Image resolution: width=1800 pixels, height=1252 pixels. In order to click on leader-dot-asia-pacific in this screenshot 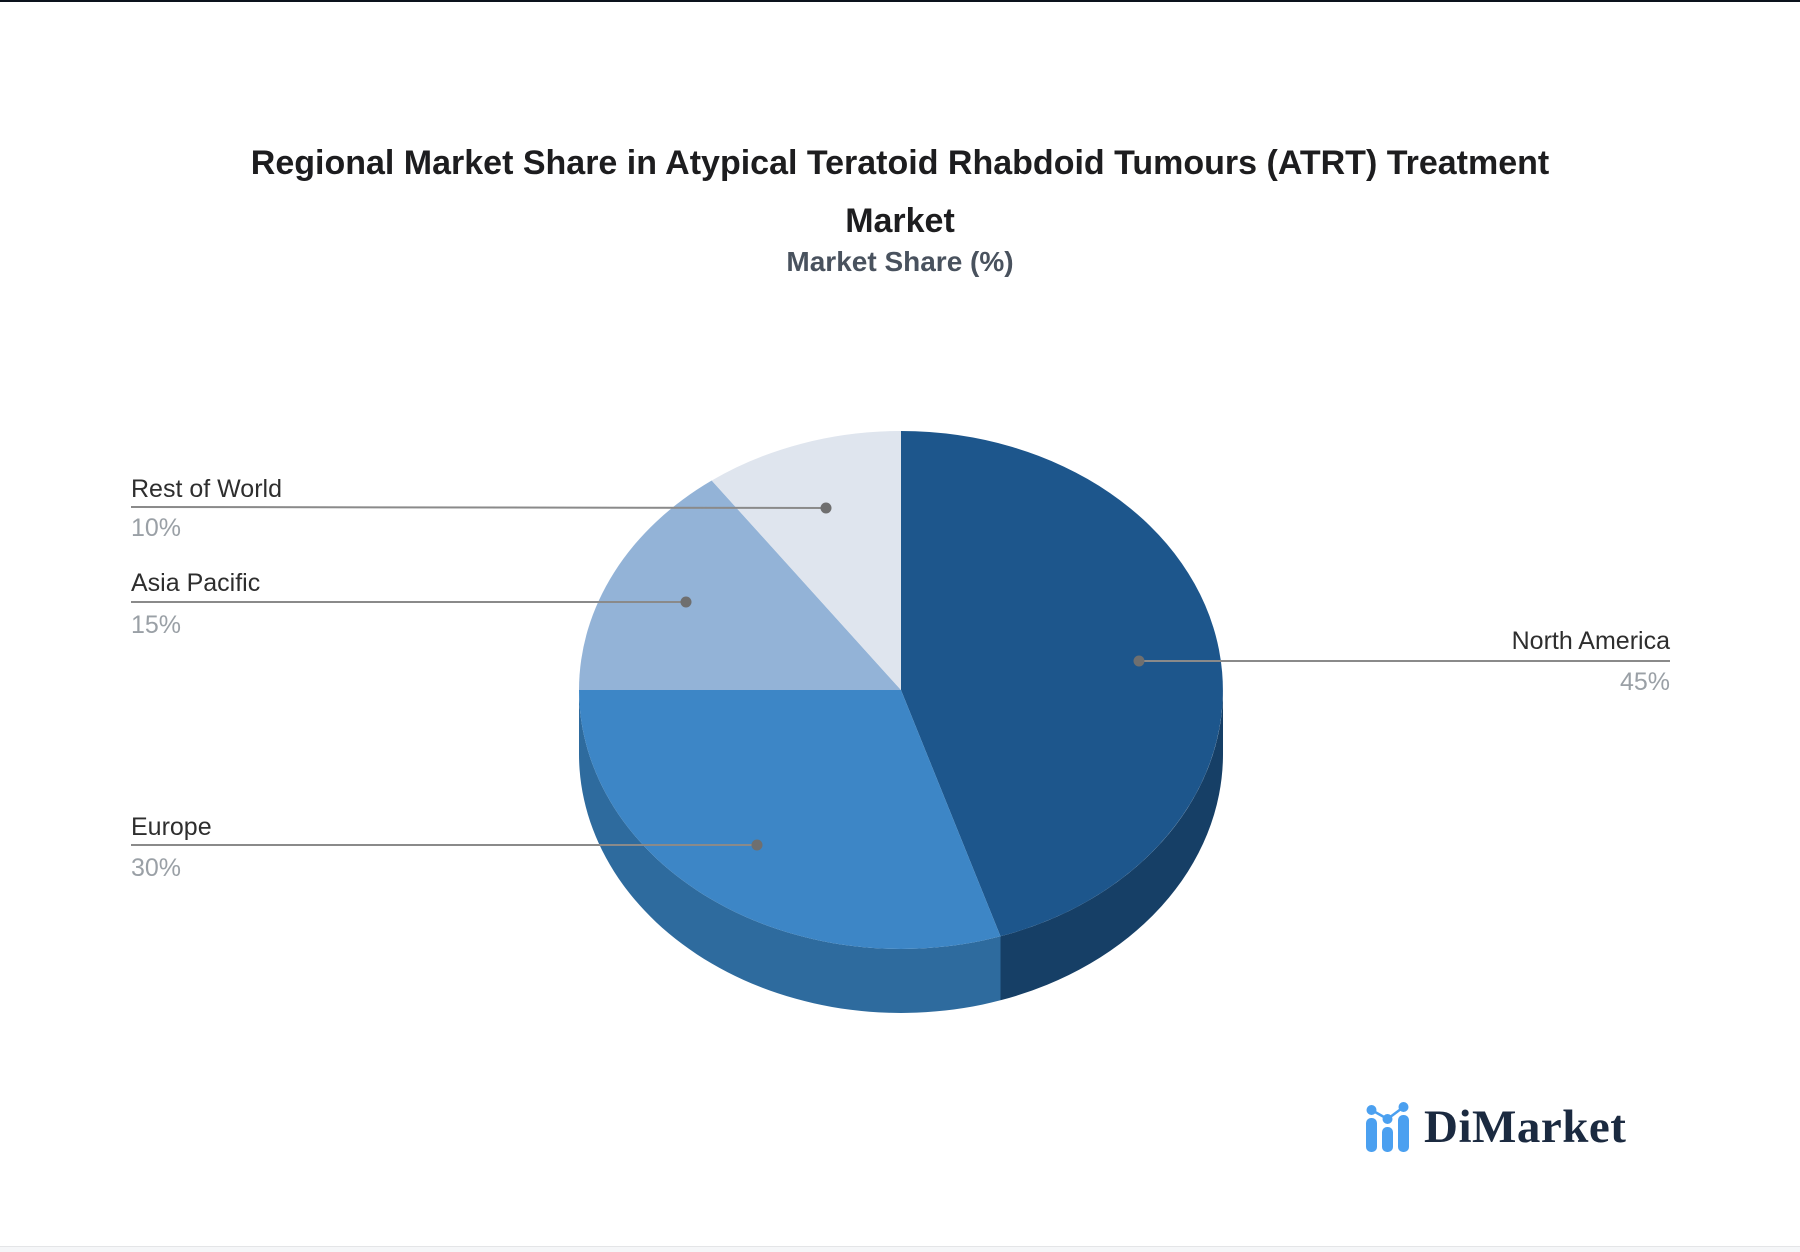, I will do `click(686, 602)`.